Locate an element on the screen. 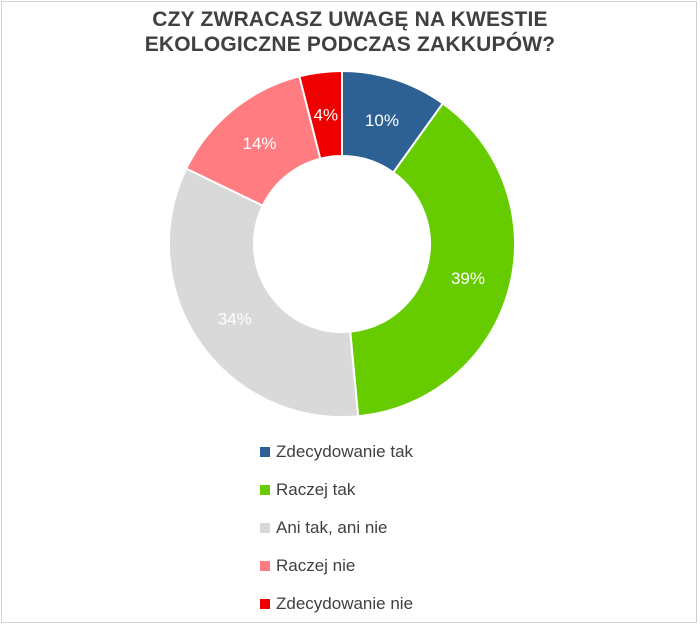 This screenshot has height=630, width=700. legend-item: Raczej tak is located at coordinates (410, 497).